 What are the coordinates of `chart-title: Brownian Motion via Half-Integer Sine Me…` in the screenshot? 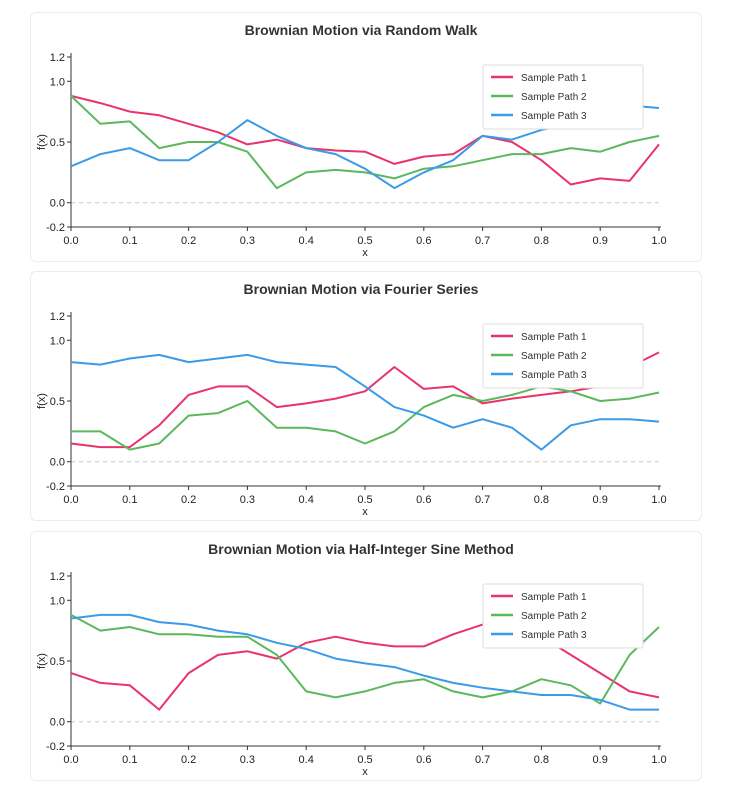 It's located at (361, 549).